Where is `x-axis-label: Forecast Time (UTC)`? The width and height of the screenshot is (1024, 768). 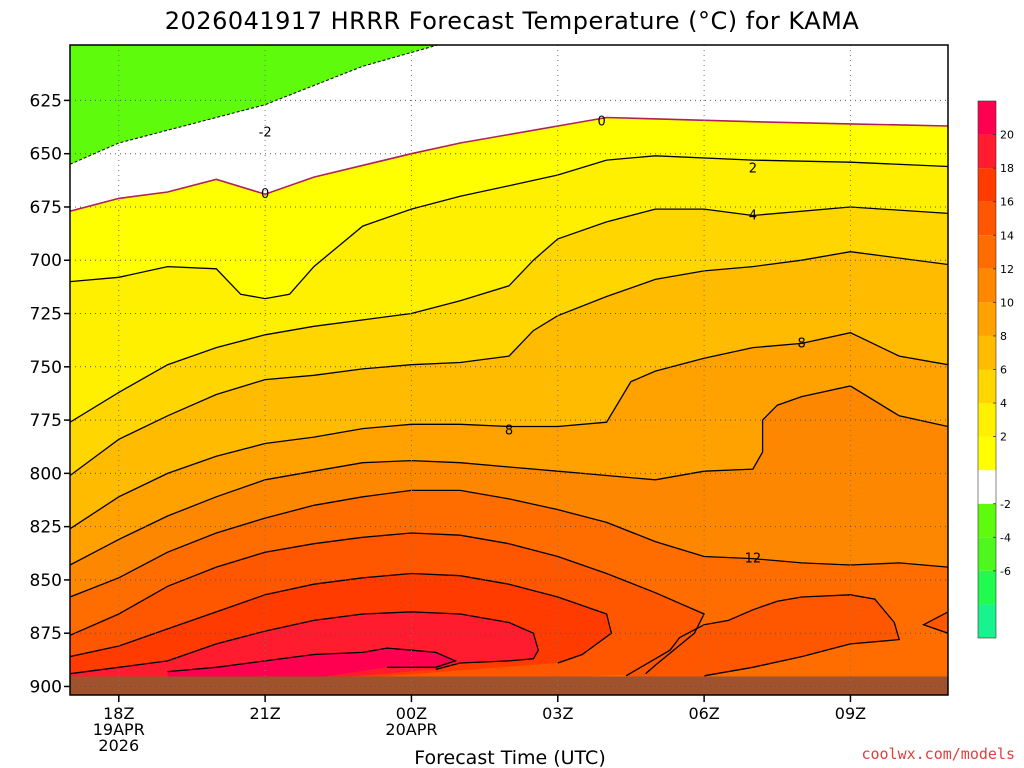
x-axis-label: Forecast Time (UTC) is located at coordinates (509, 757).